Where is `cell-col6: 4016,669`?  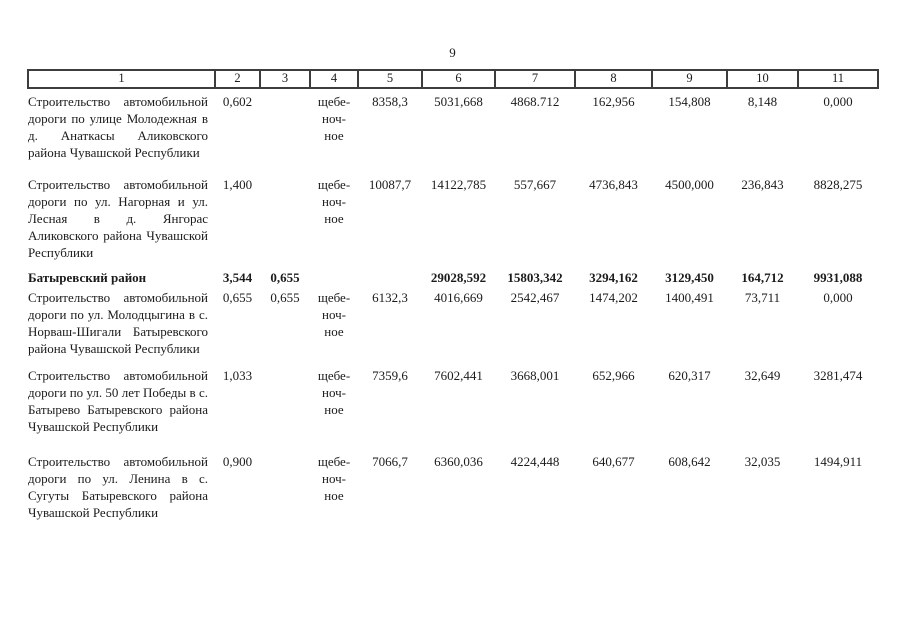
cell-col6: 4016,669 is located at coordinates (458, 297).